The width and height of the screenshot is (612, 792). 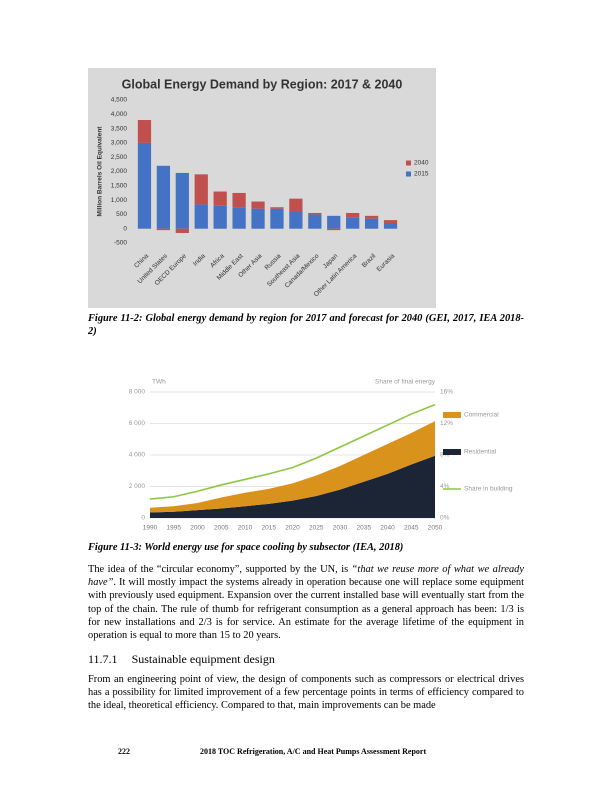 I want to click on y-tick-label: 2,000, so click(x=119, y=171).